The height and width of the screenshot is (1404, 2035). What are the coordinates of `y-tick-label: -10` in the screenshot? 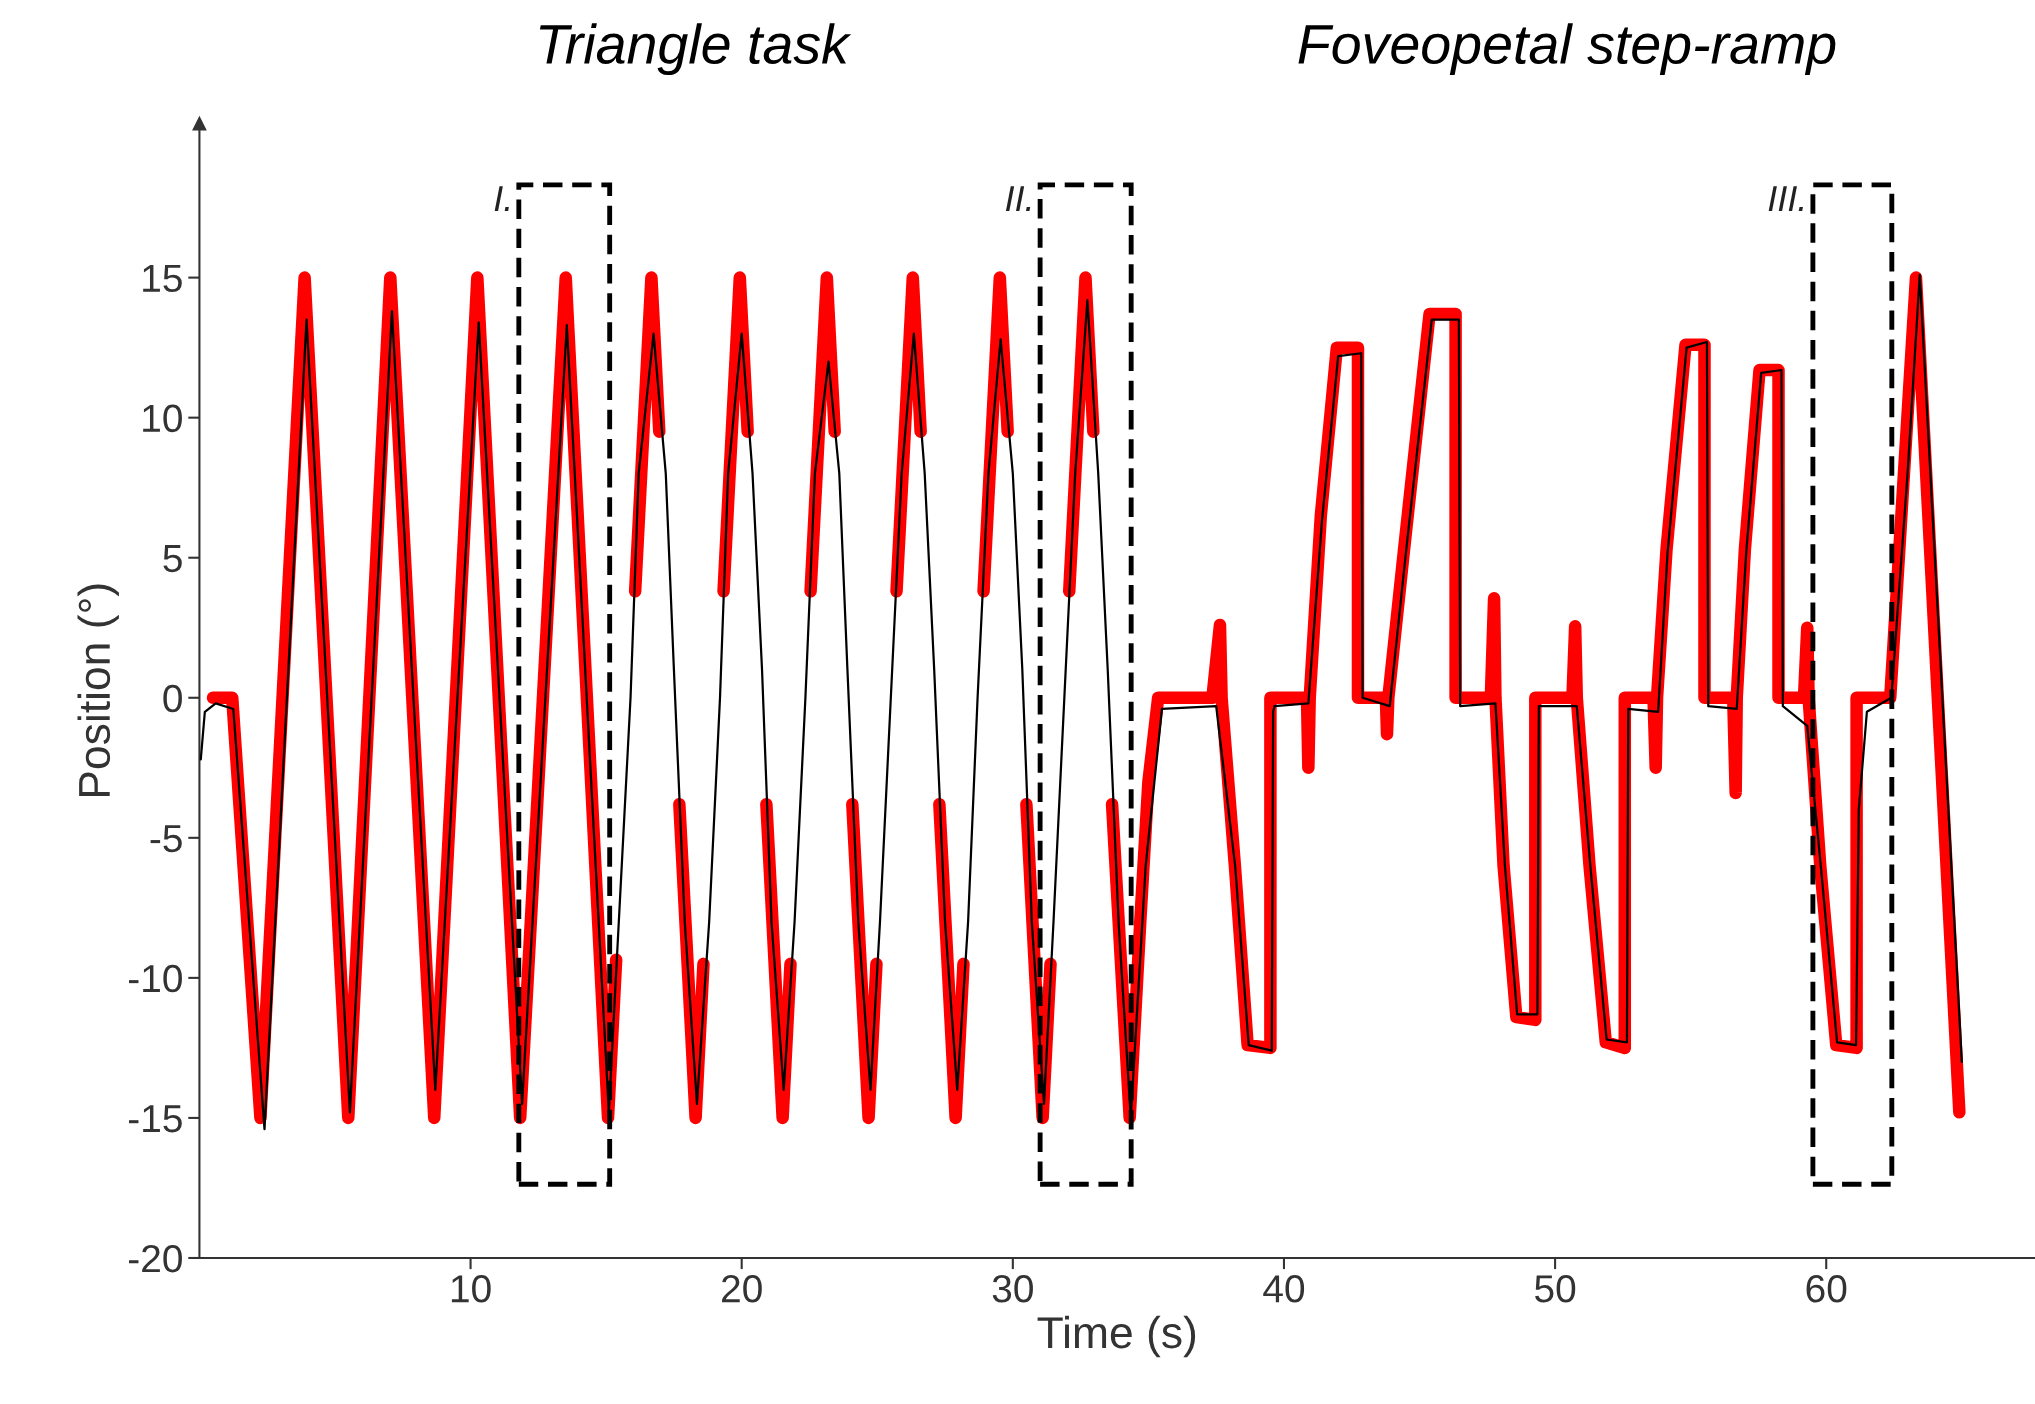 It's located at (155, 978).